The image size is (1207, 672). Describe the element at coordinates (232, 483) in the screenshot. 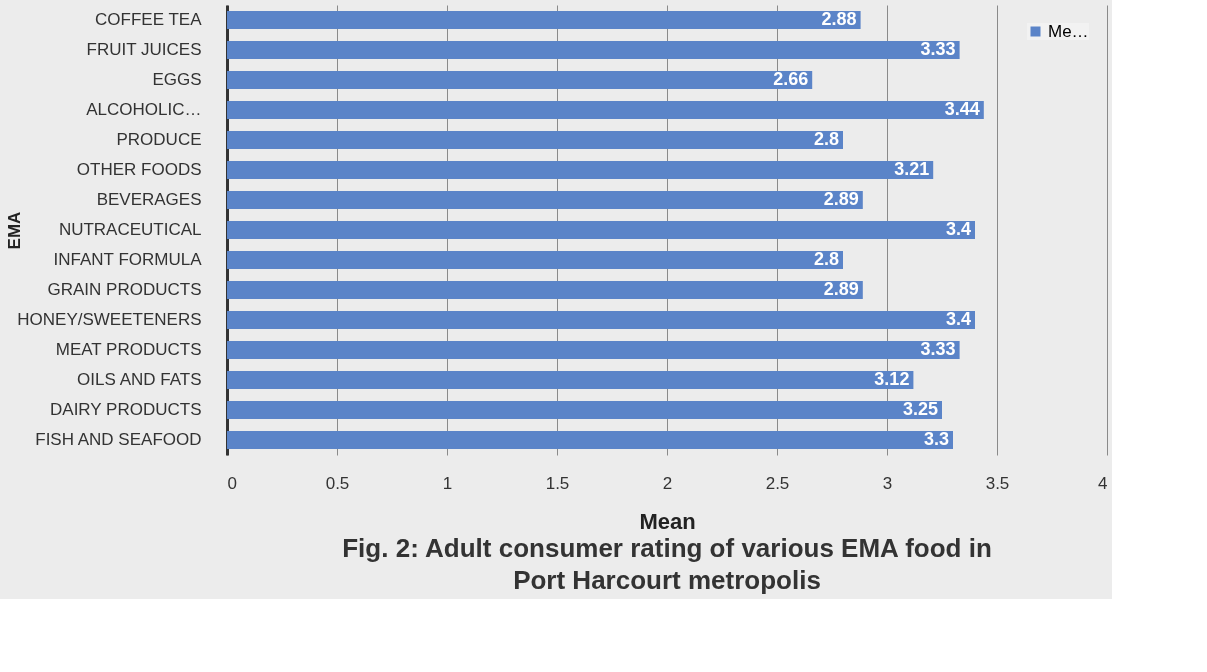

I see `x-tick-label: 0` at that location.